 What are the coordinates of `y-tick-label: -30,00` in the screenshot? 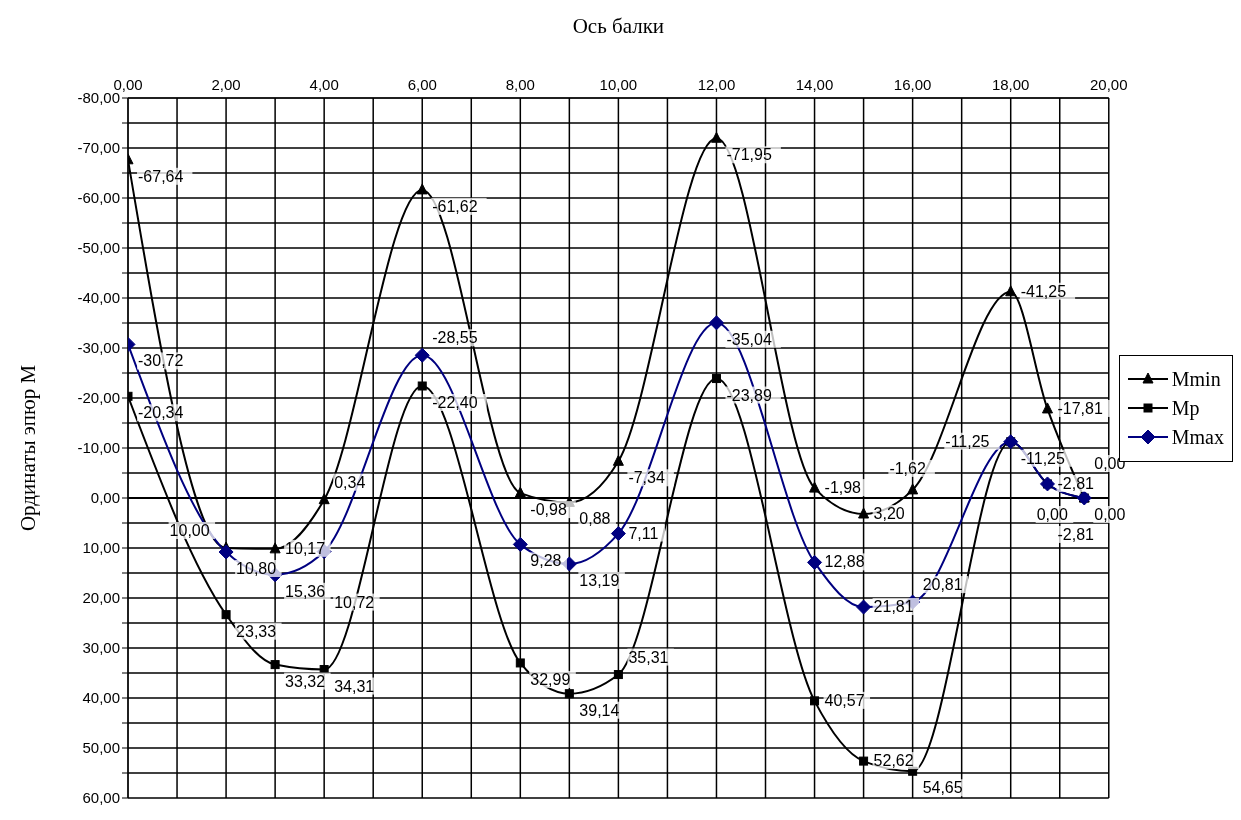 It's located at (98, 348).